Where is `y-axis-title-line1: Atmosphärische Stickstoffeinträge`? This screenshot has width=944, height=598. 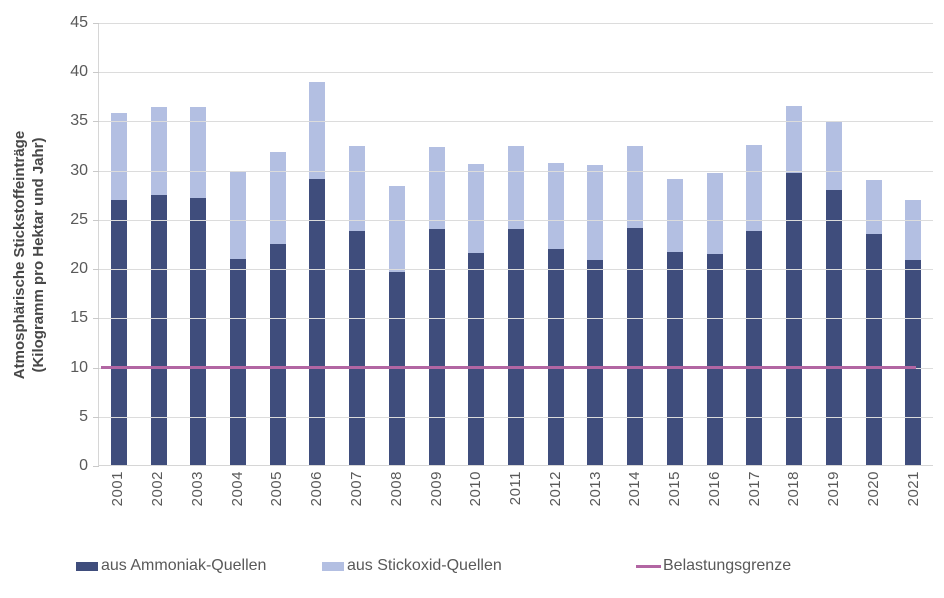 y-axis-title-line1: Atmosphärische Stickstoffeinträge is located at coordinates (19, 255).